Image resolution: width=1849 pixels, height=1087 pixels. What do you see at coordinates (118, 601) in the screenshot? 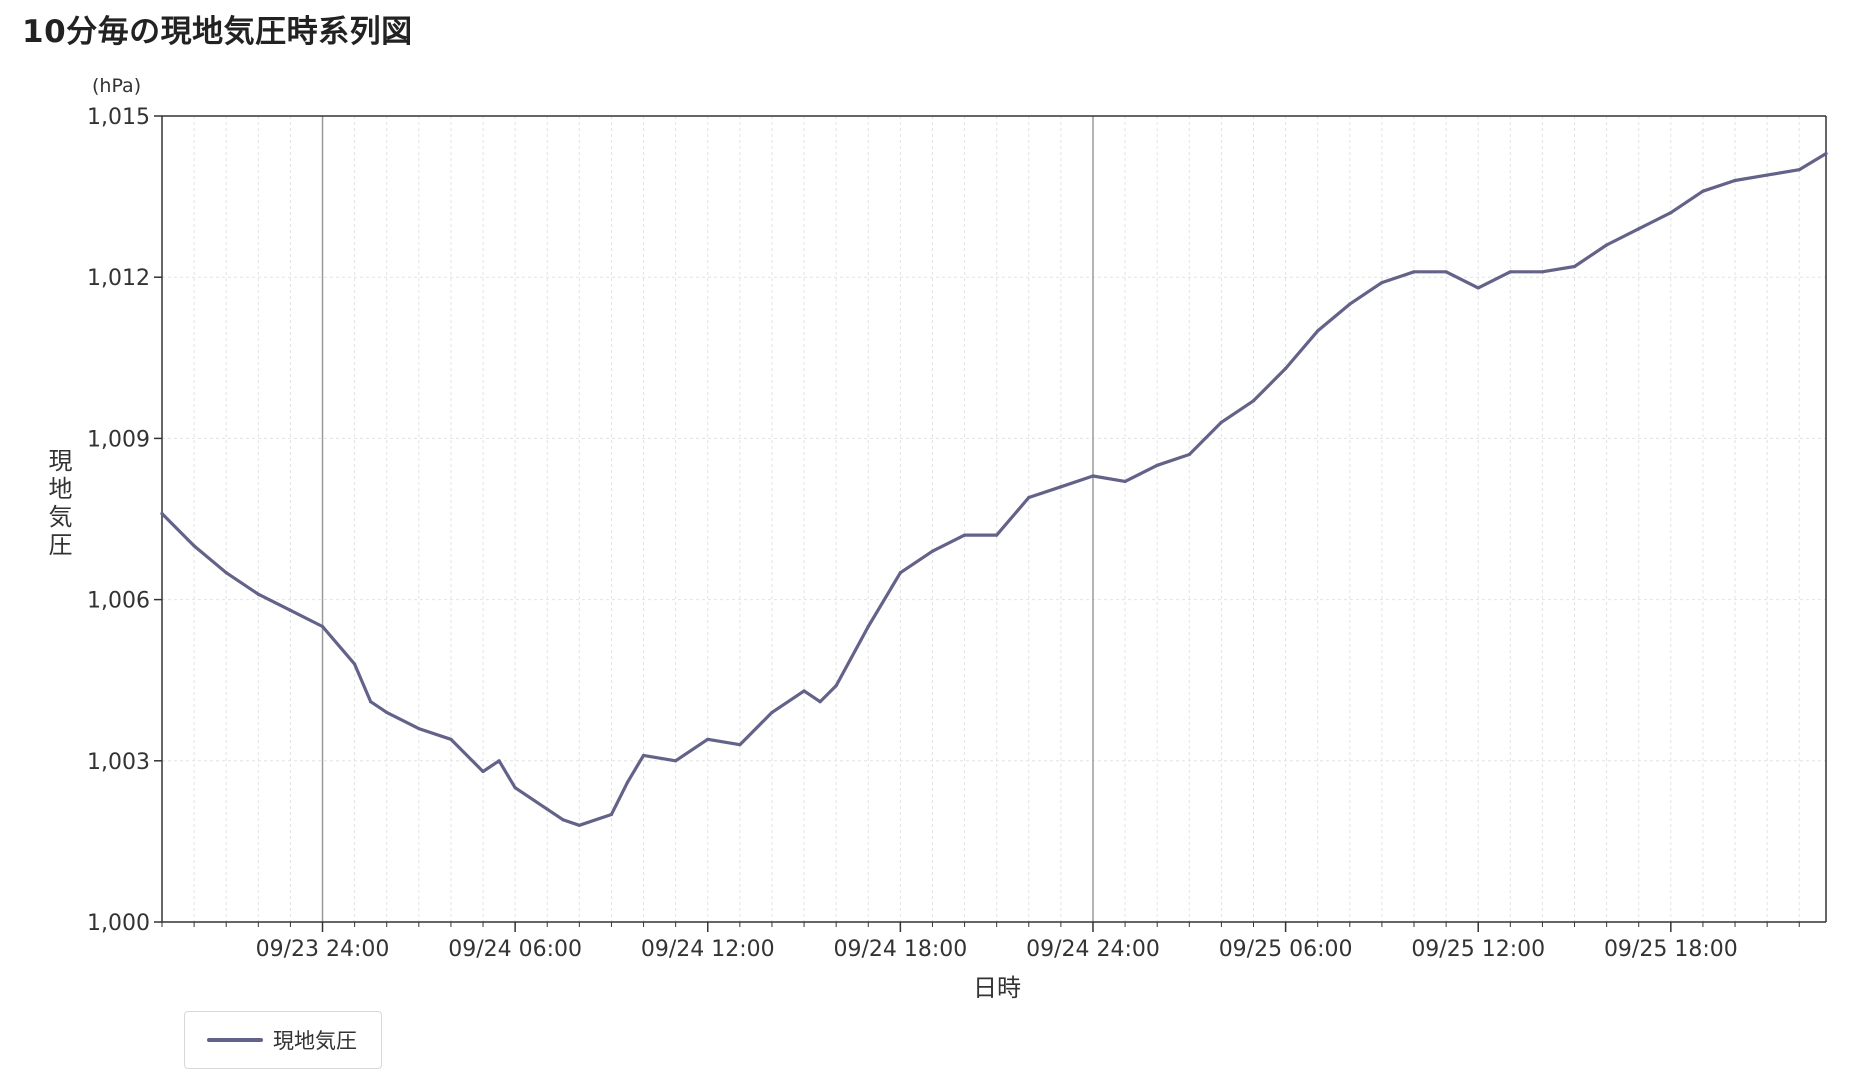
I see `y-tick-label: 1,006` at bounding box center [118, 601].